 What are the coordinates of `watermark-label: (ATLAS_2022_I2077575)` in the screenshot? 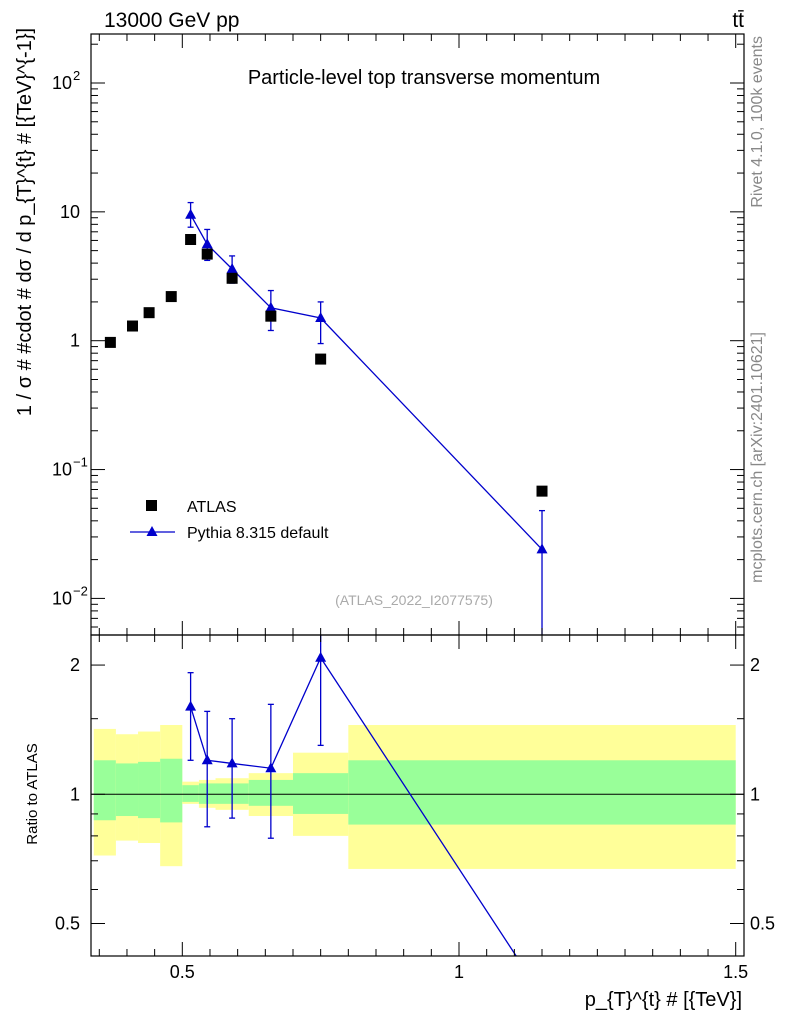 It's located at (414, 600).